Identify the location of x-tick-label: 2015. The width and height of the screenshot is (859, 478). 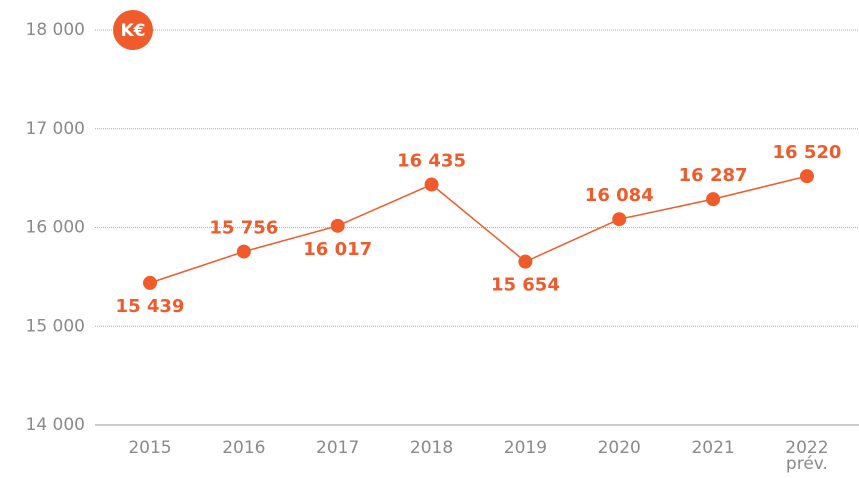
(150, 448).